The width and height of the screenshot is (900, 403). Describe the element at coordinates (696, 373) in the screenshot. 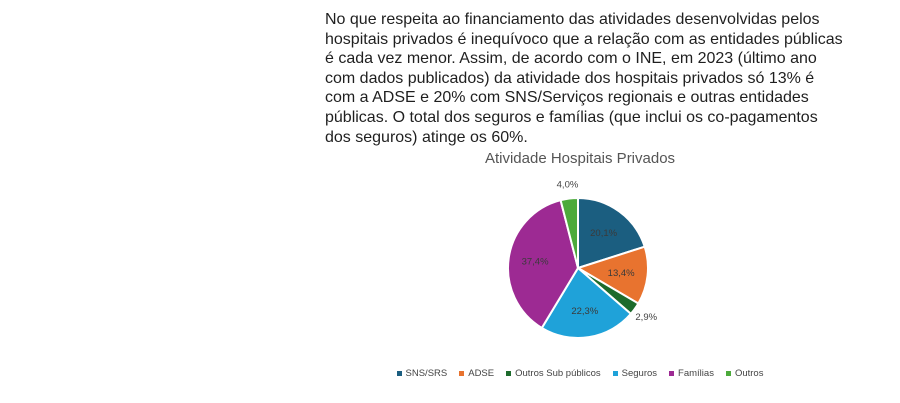

I see `legend-label: Famílias` at that location.